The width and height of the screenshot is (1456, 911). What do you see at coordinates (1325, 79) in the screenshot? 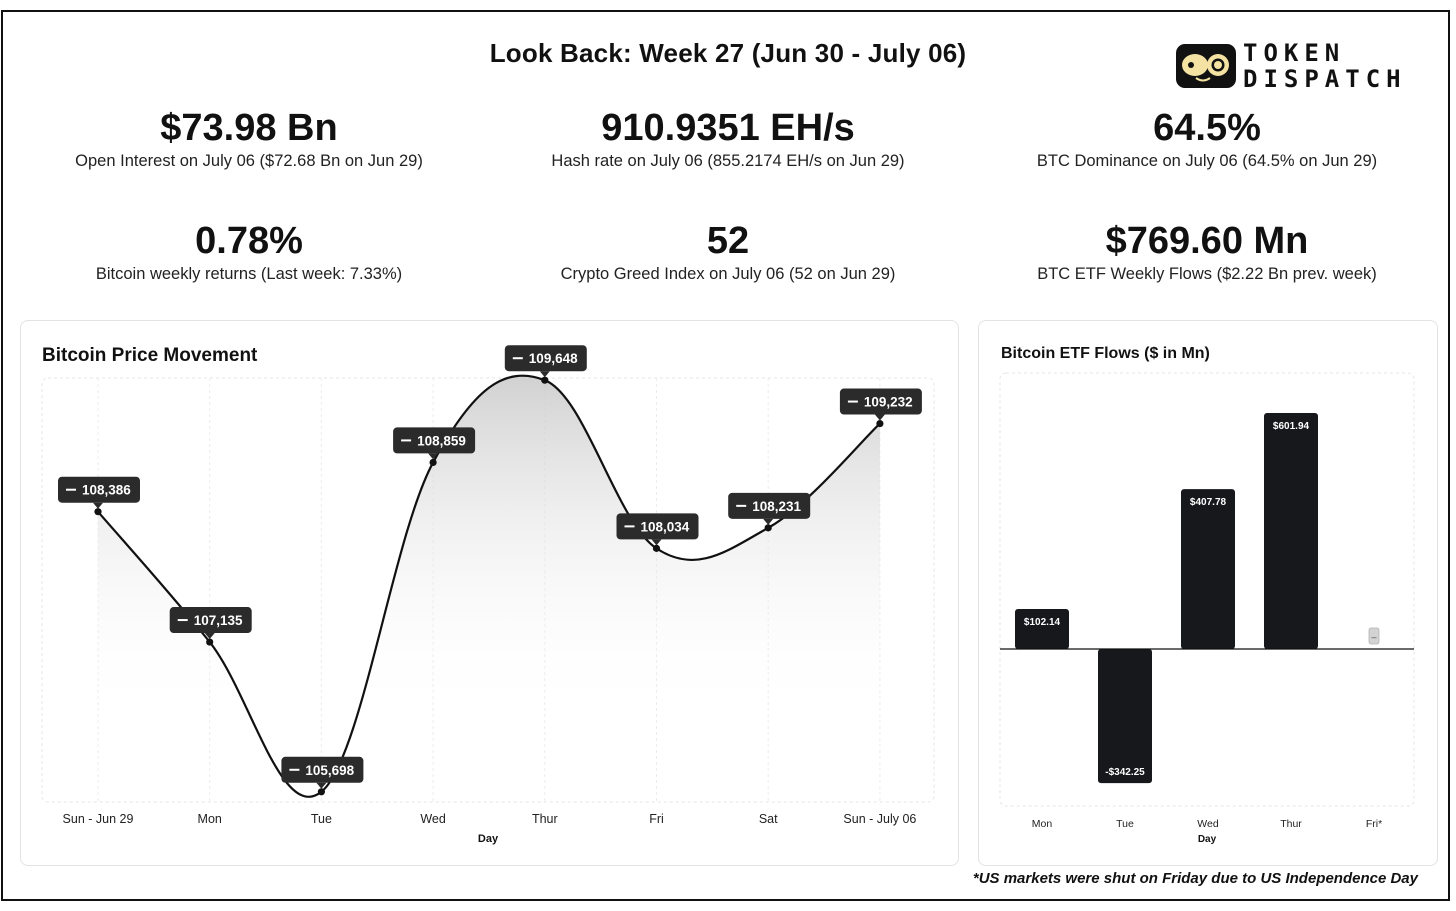
I see `logo-text-line2: DISPATCH` at bounding box center [1325, 79].